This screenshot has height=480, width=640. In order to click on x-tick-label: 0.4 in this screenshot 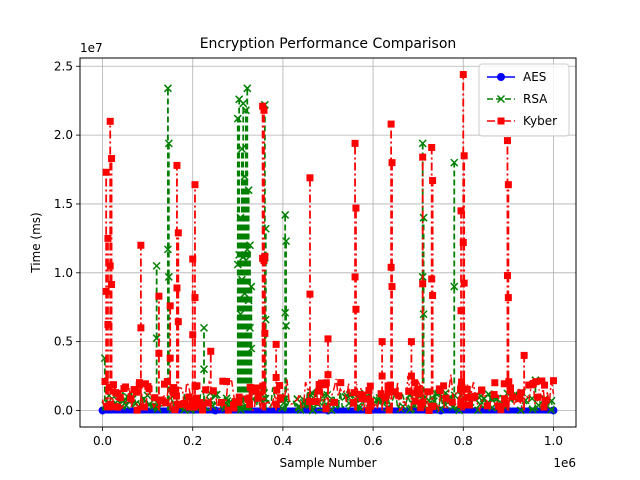, I will do `click(282, 441)`.